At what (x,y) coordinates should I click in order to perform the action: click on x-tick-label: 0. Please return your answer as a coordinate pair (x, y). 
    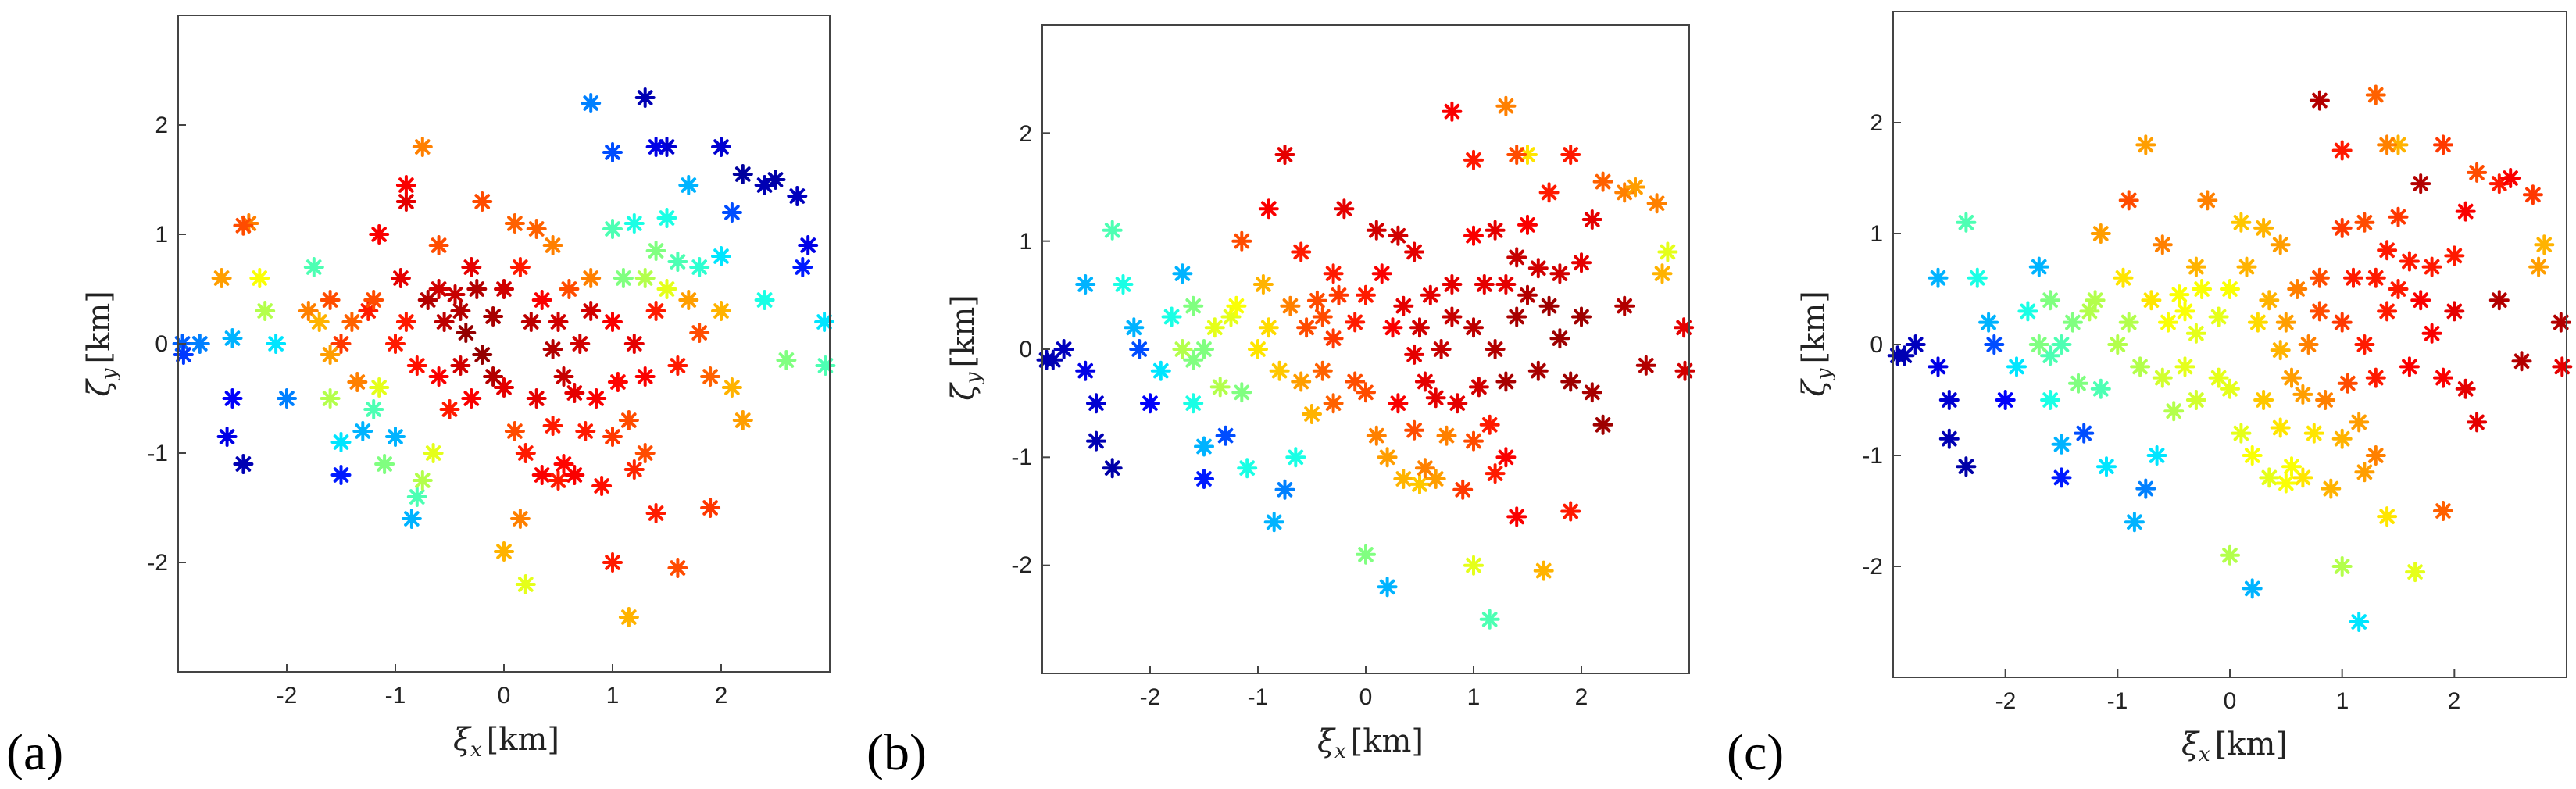
    Looking at the image, I should click on (1366, 697).